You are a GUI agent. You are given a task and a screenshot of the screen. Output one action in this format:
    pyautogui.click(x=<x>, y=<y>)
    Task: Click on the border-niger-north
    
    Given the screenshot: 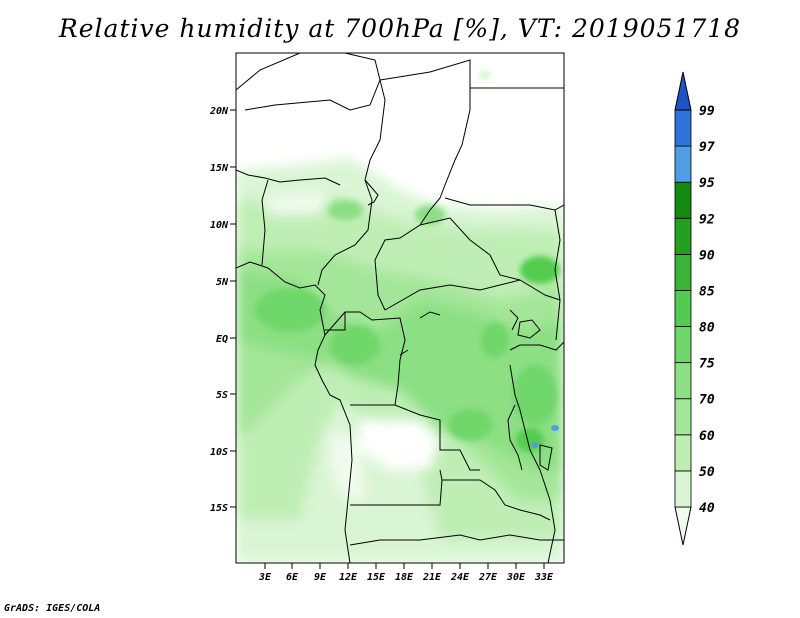 What is the action you would take?
    pyautogui.click(x=312, y=82)
    